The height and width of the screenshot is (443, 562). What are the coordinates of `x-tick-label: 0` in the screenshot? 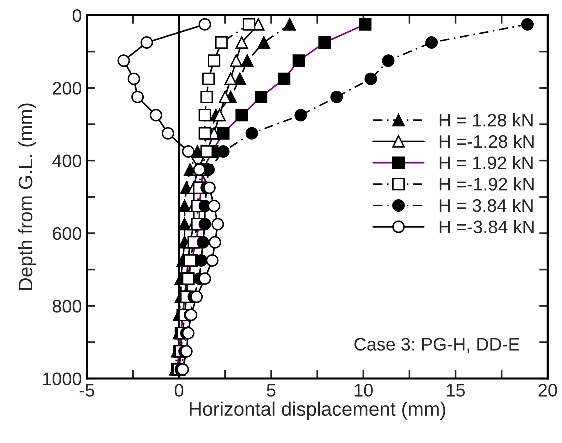 It's located at (179, 390).